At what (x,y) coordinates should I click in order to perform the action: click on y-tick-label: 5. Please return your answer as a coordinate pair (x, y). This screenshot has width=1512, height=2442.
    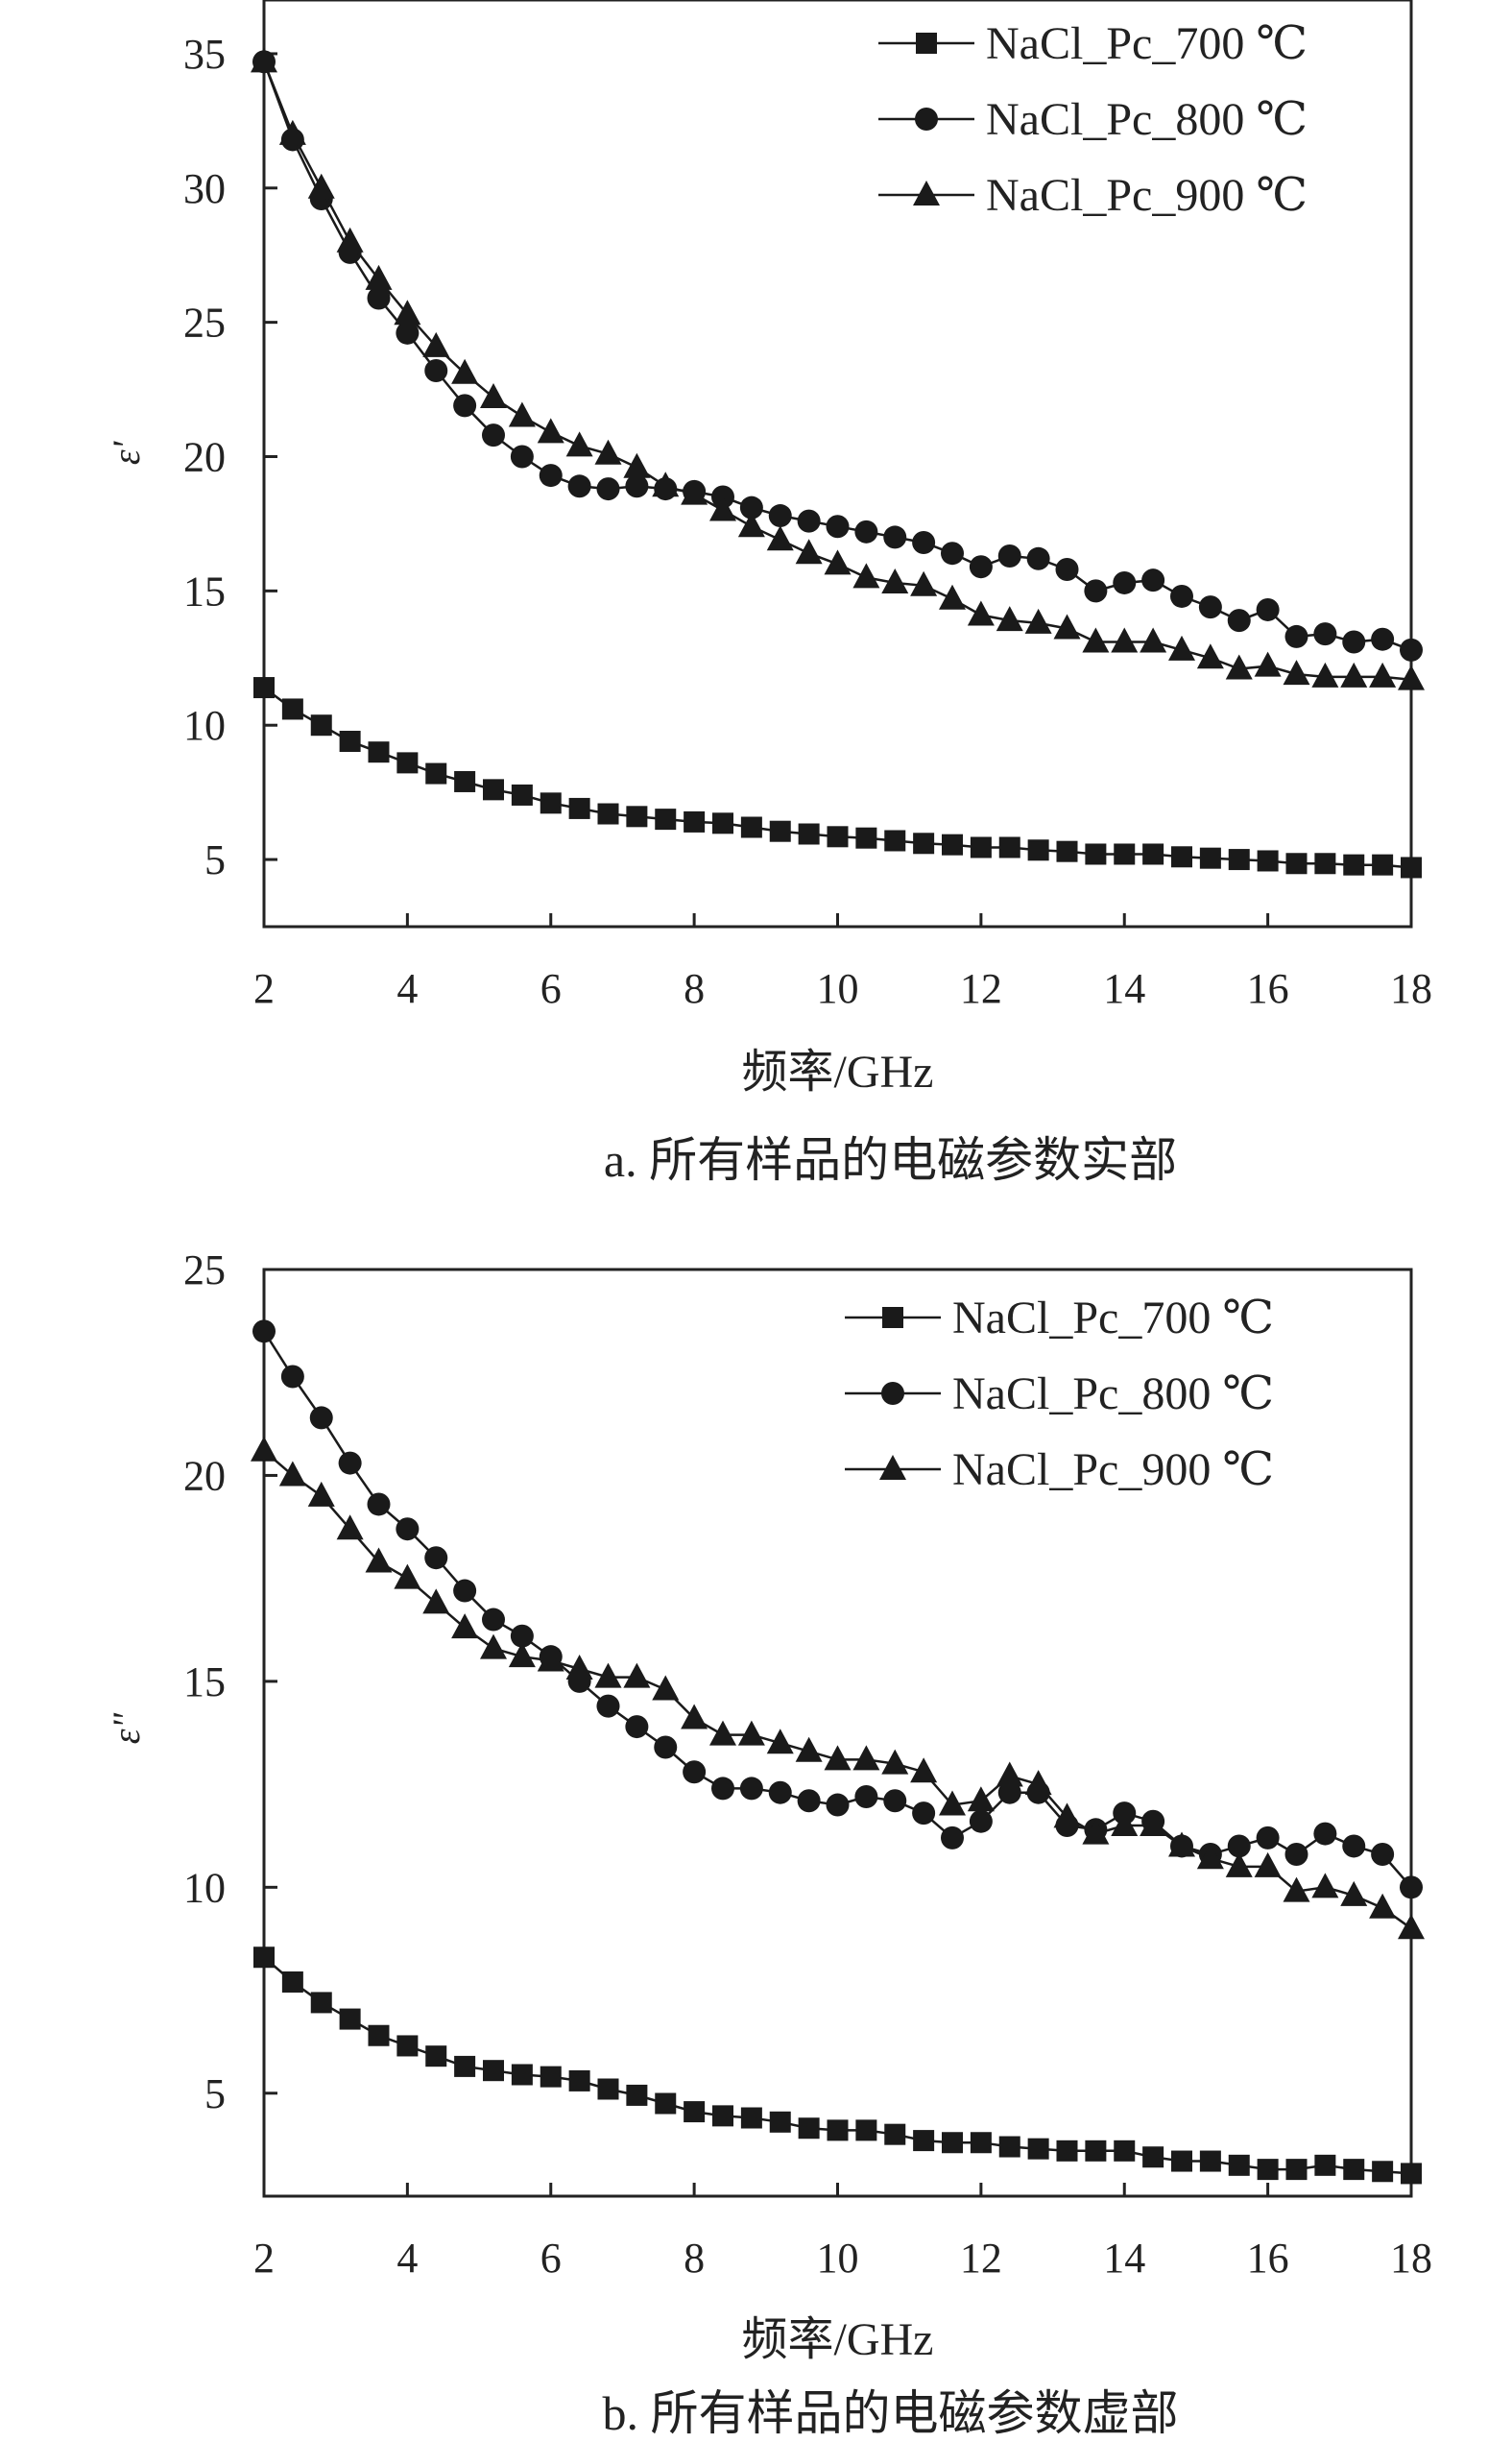
    Looking at the image, I should click on (215, 859).